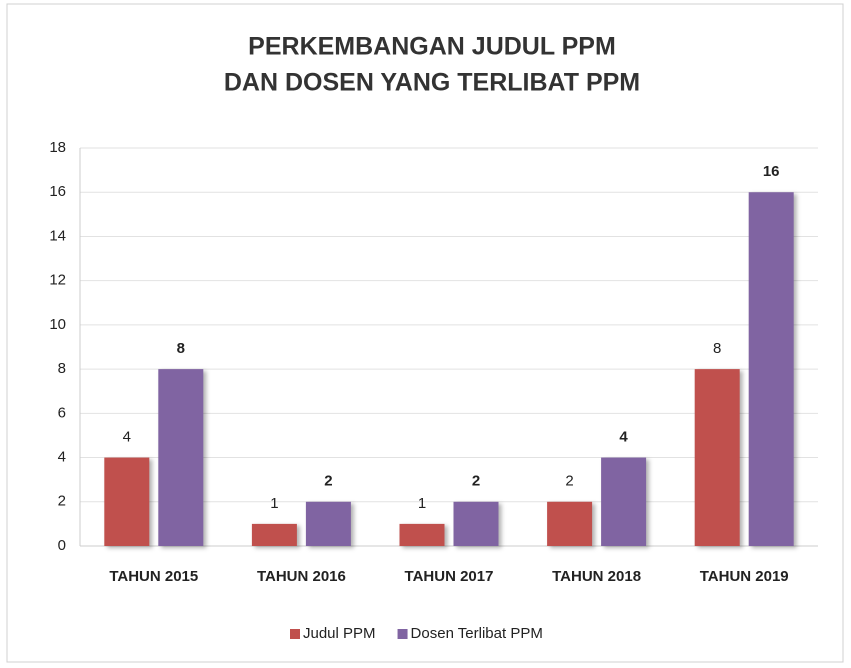 The width and height of the screenshot is (851, 668). Describe the element at coordinates (339, 633) in the screenshot. I see `legend-label: Judul PPM` at that location.